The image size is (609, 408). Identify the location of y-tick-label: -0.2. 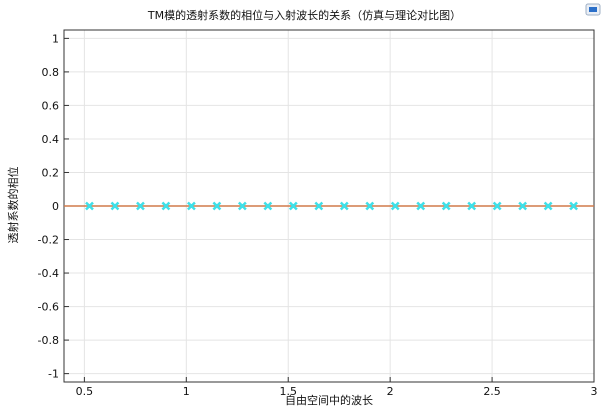
(48, 240).